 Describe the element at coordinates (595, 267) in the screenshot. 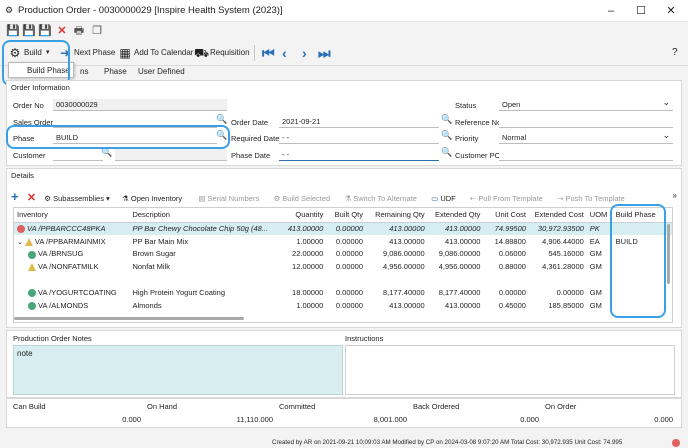

I see `uom-cell: GM` at that location.